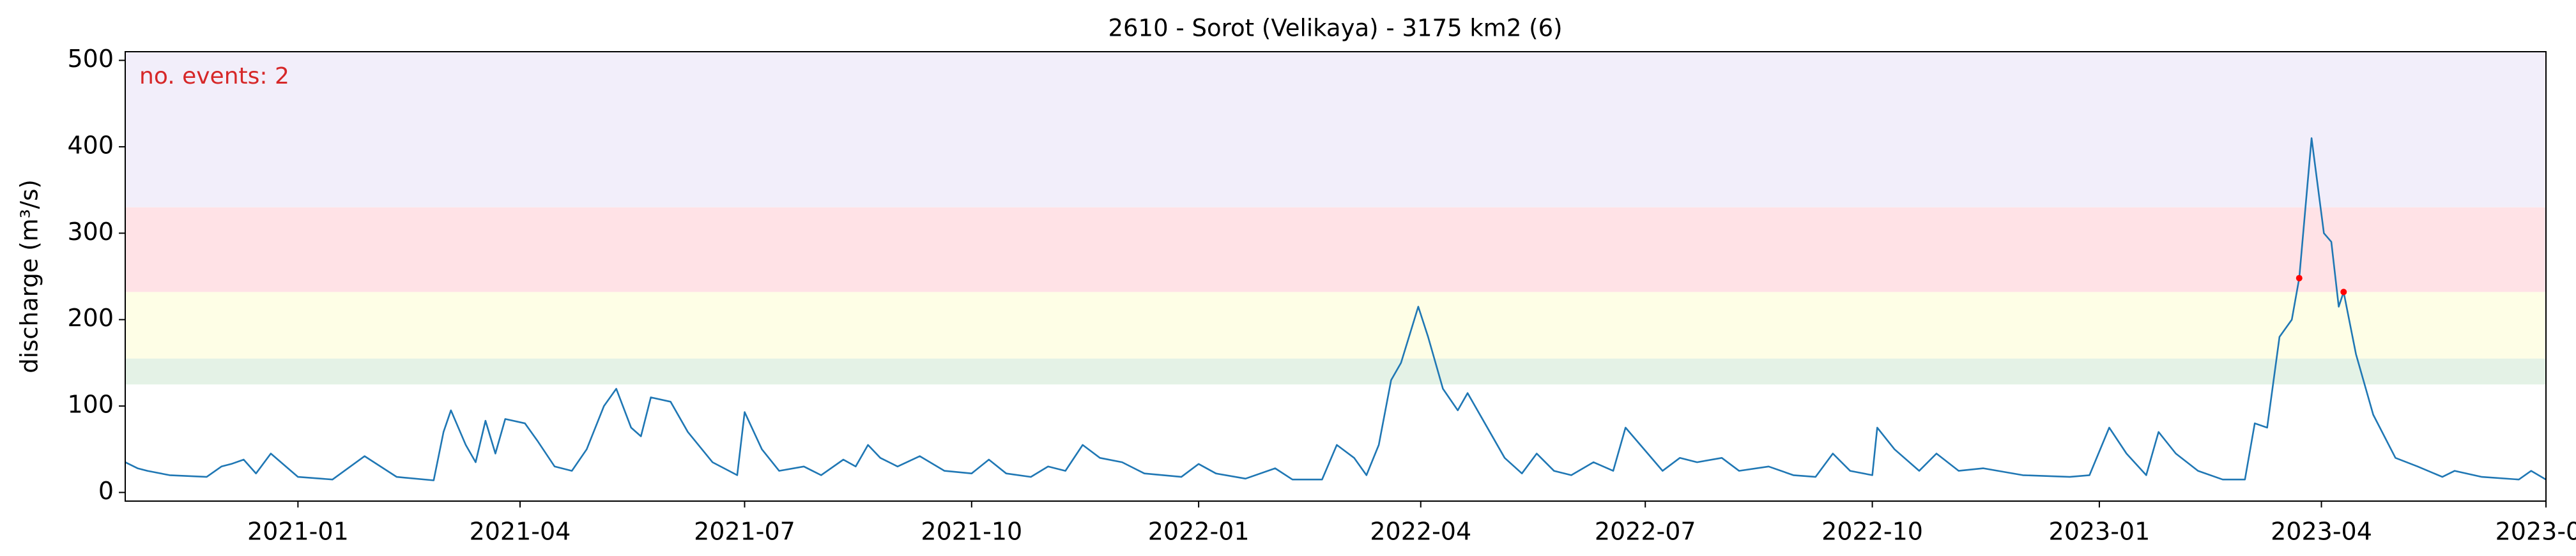  Describe the element at coordinates (520, 532) in the screenshot. I see `x-tick-label: 2021-04` at that location.